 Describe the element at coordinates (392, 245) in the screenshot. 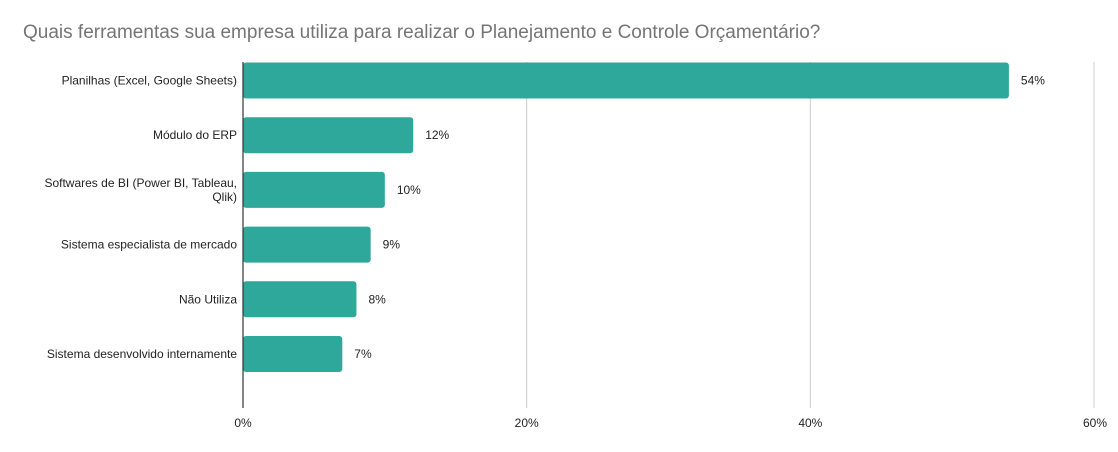

I see `data-label: 9%` at that location.